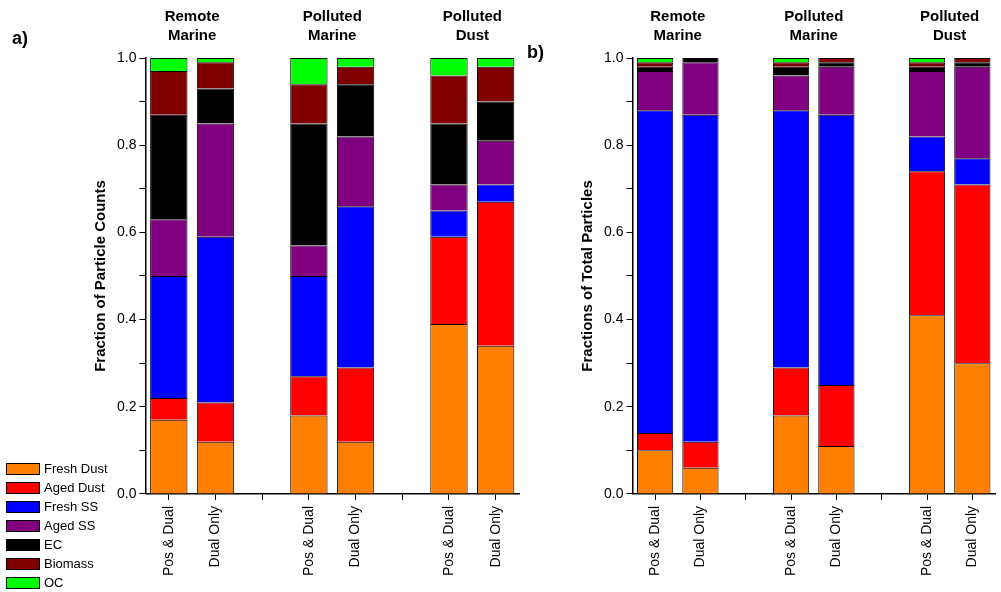 The height and width of the screenshot is (592, 1001). What do you see at coordinates (587, 276) in the screenshot?
I see `y-axis-title: Fractions of Total Particles` at bounding box center [587, 276].